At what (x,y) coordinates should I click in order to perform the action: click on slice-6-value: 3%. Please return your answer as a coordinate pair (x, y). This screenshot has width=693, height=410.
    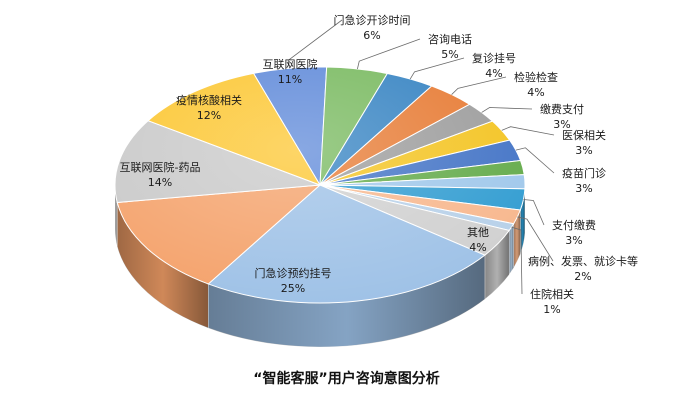
    Looking at the image, I should click on (583, 188).